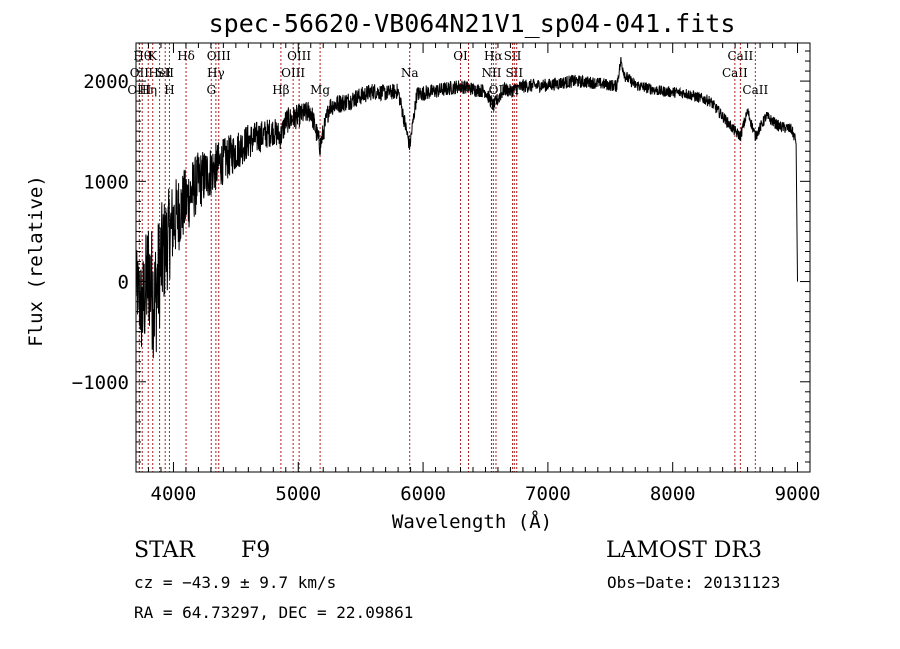  What do you see at coordinates (148, 90) in the screenshot?
I see `line-label: Hη` at bounding box center [148, 90].